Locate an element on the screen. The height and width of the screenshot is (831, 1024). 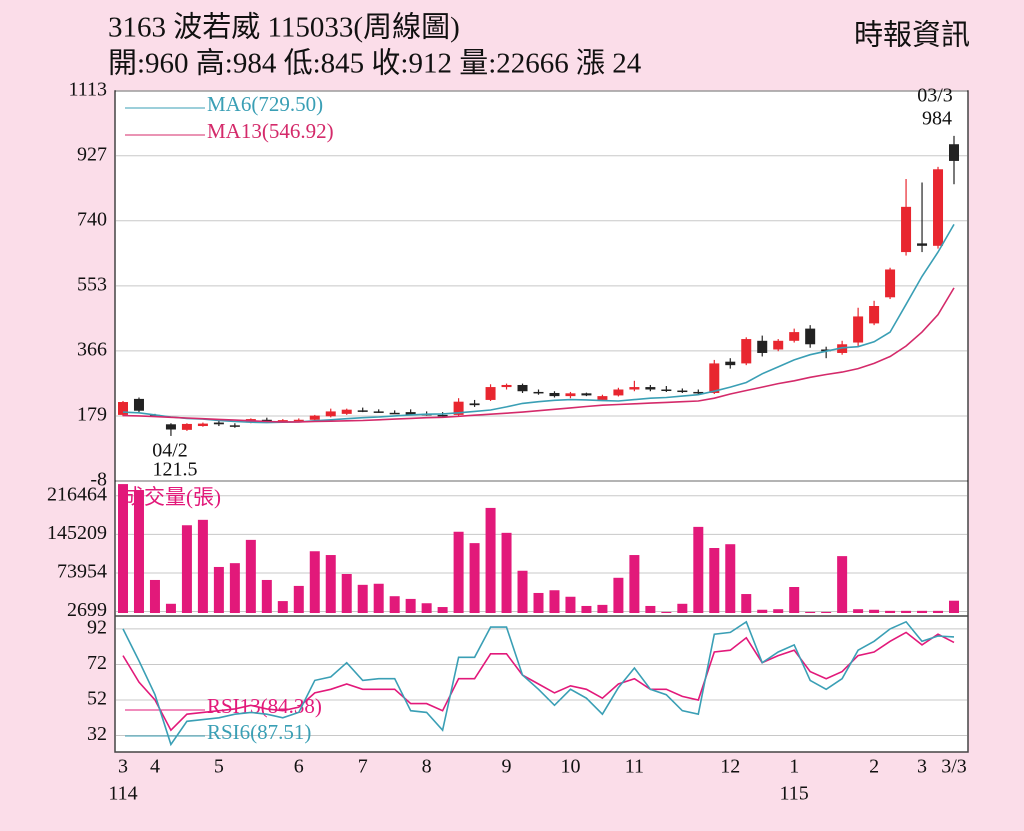
y-tick-label: 73954 is located at coordinates (82, 572).